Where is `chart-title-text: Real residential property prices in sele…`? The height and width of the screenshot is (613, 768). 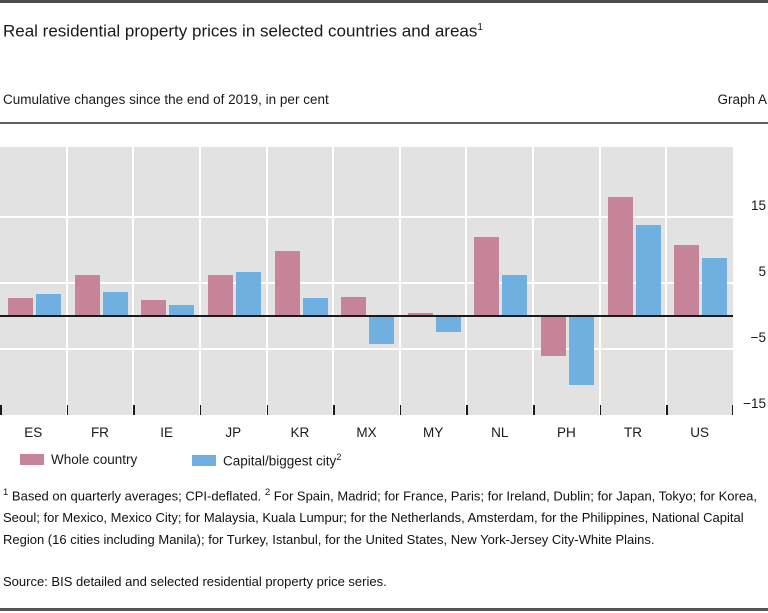 chart-title-text: Real residential property prices in sele… is located at coordinates (240, 31).